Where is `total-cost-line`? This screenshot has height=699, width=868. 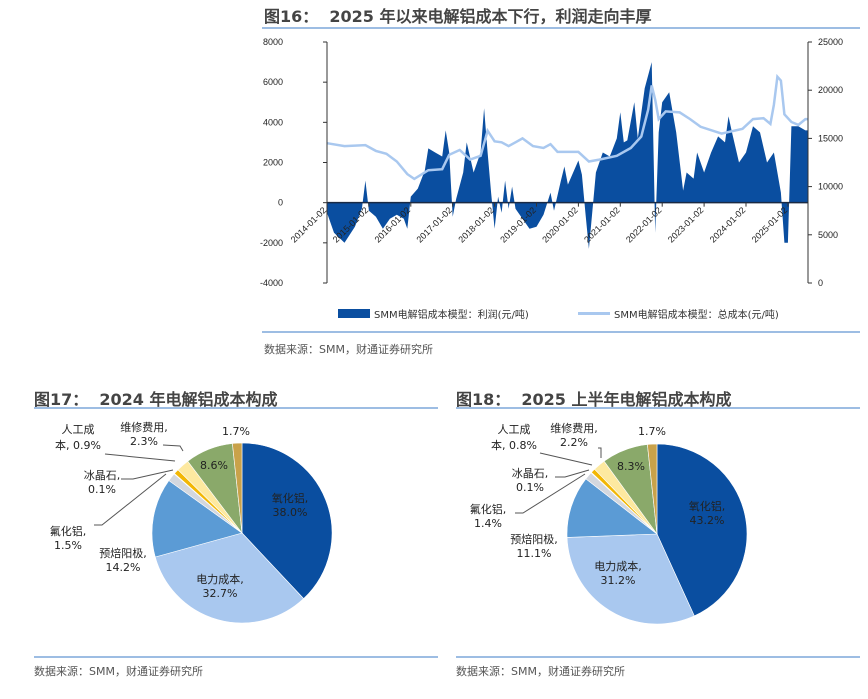 total-cost-line is located at coordinates (567, 127).